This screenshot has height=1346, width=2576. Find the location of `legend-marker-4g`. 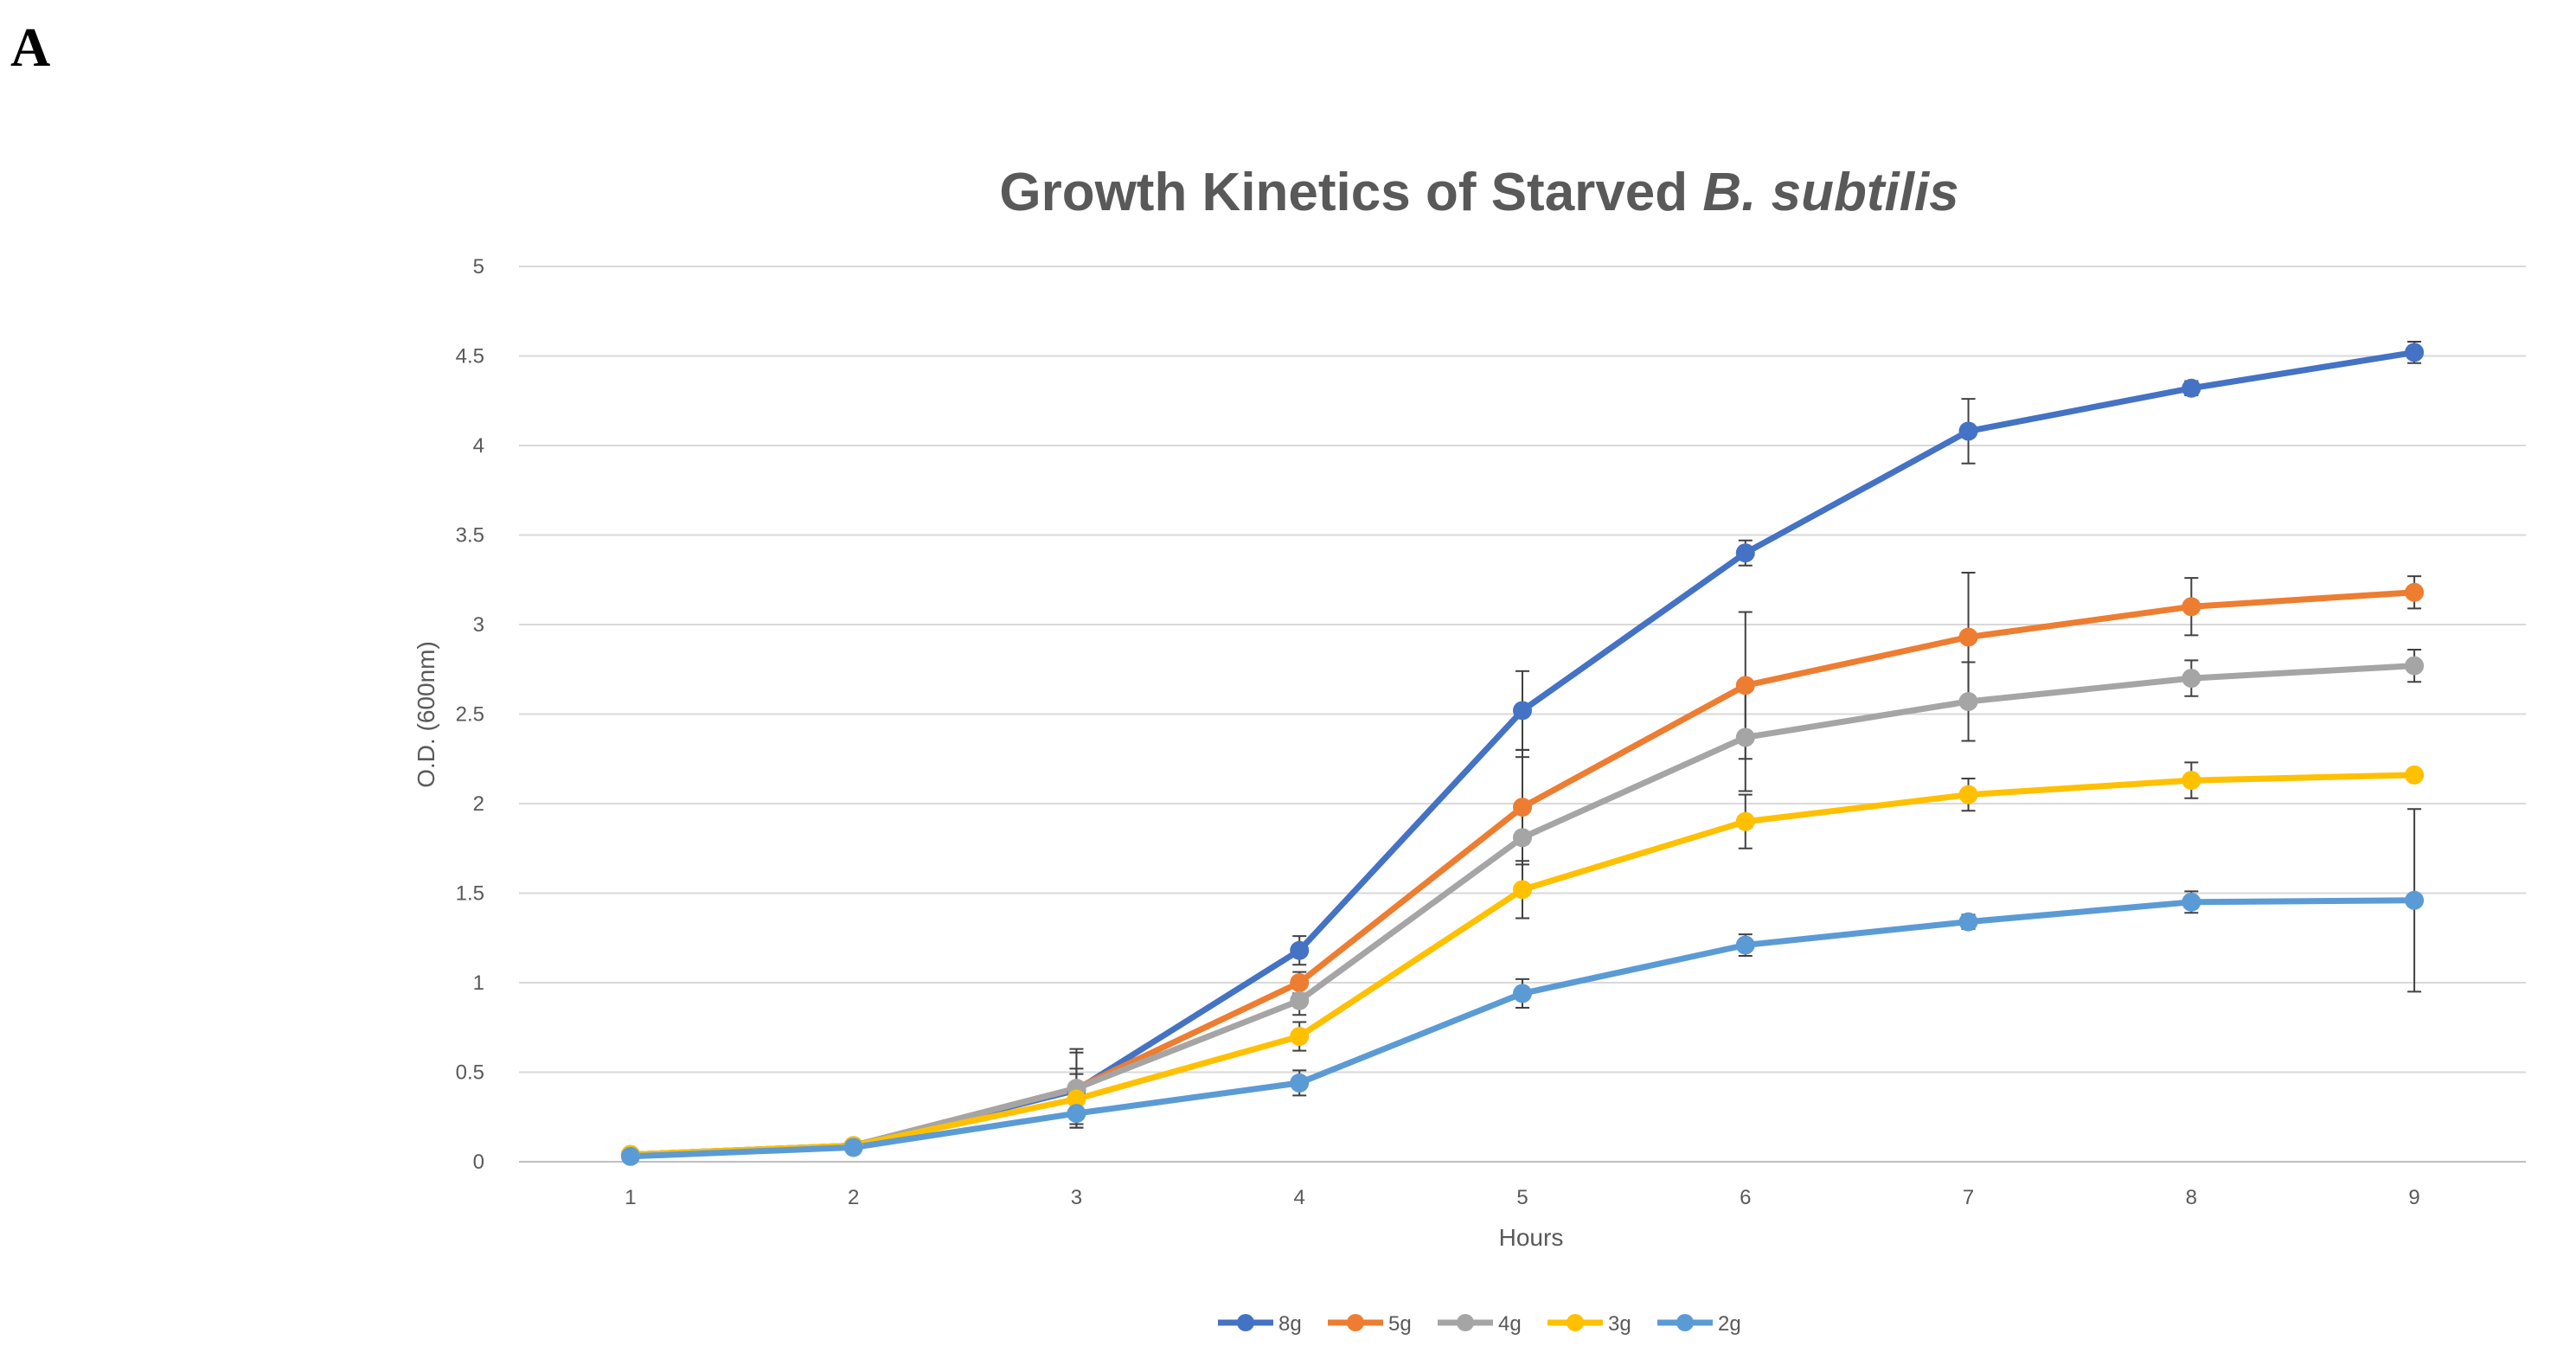

legend-marker-4g is located at coordinates (1465, 1322).